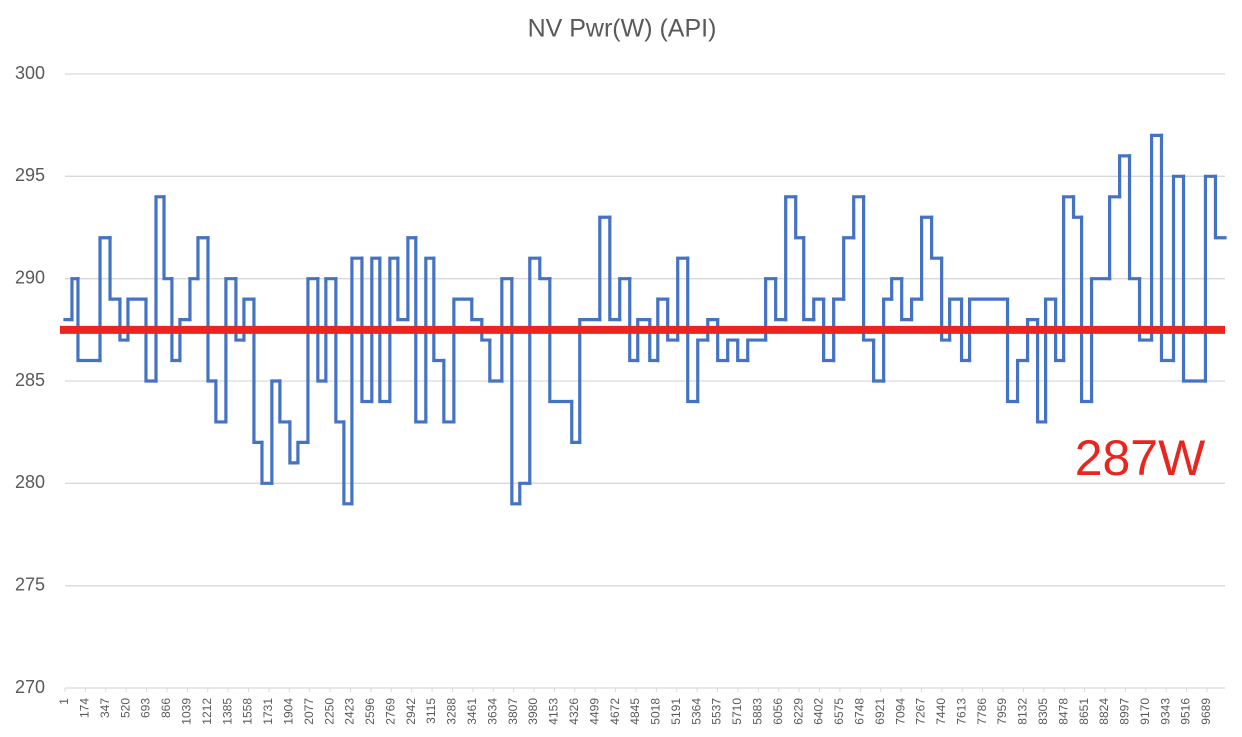 This screenshot has height=737, width=1242. What do you see at coordinates (64, 701) in the screenshot?
I see `x-tick-label: 1` at bounding box center [64, 701].